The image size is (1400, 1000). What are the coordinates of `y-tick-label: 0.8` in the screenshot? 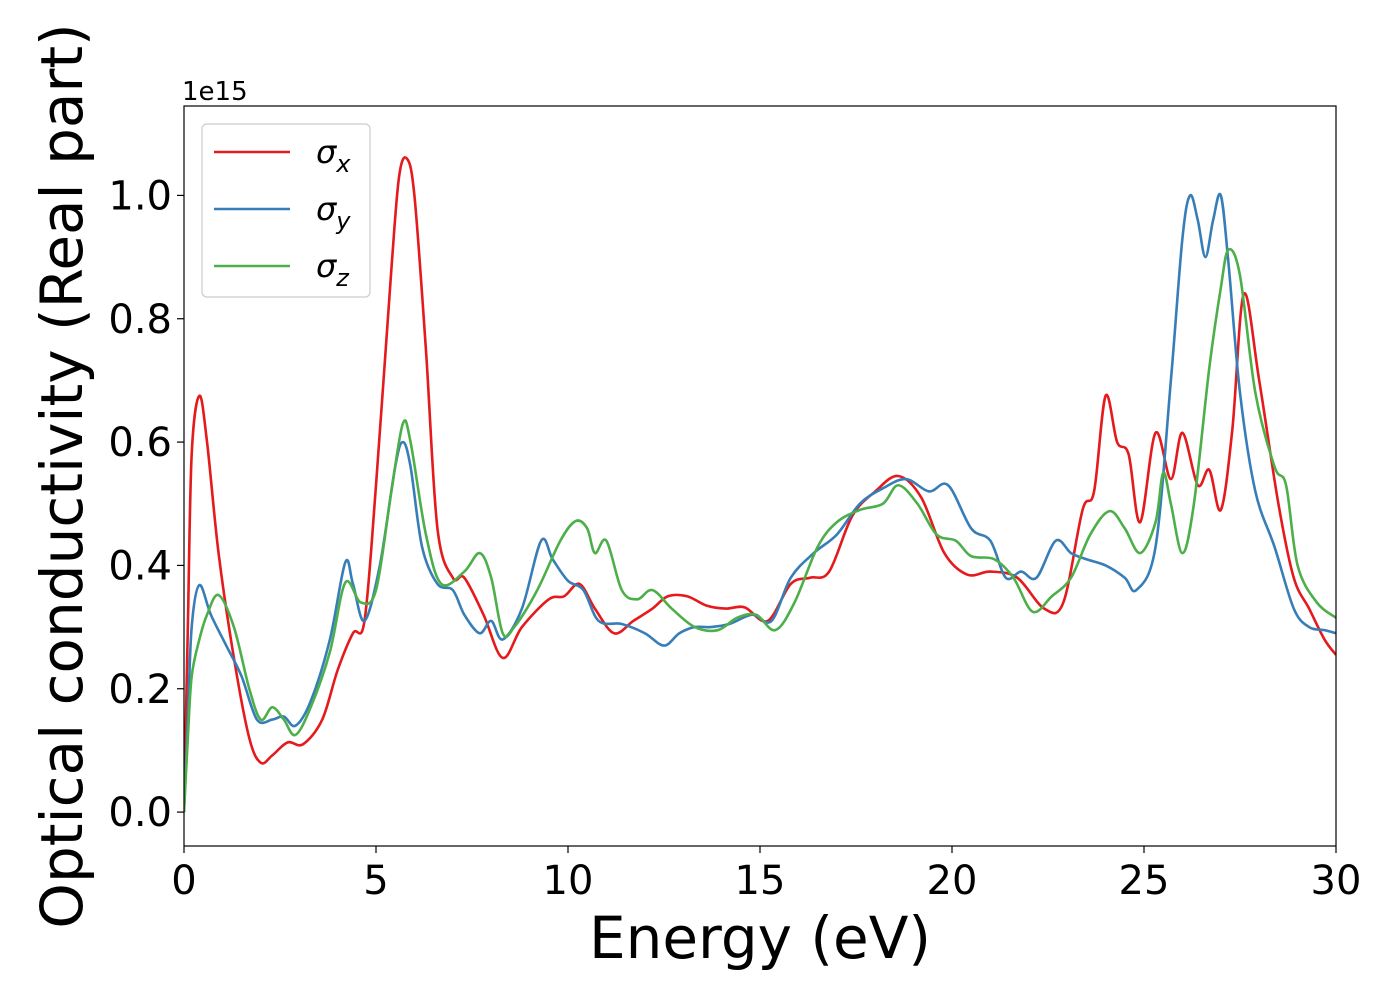 It's located at (140, 320).